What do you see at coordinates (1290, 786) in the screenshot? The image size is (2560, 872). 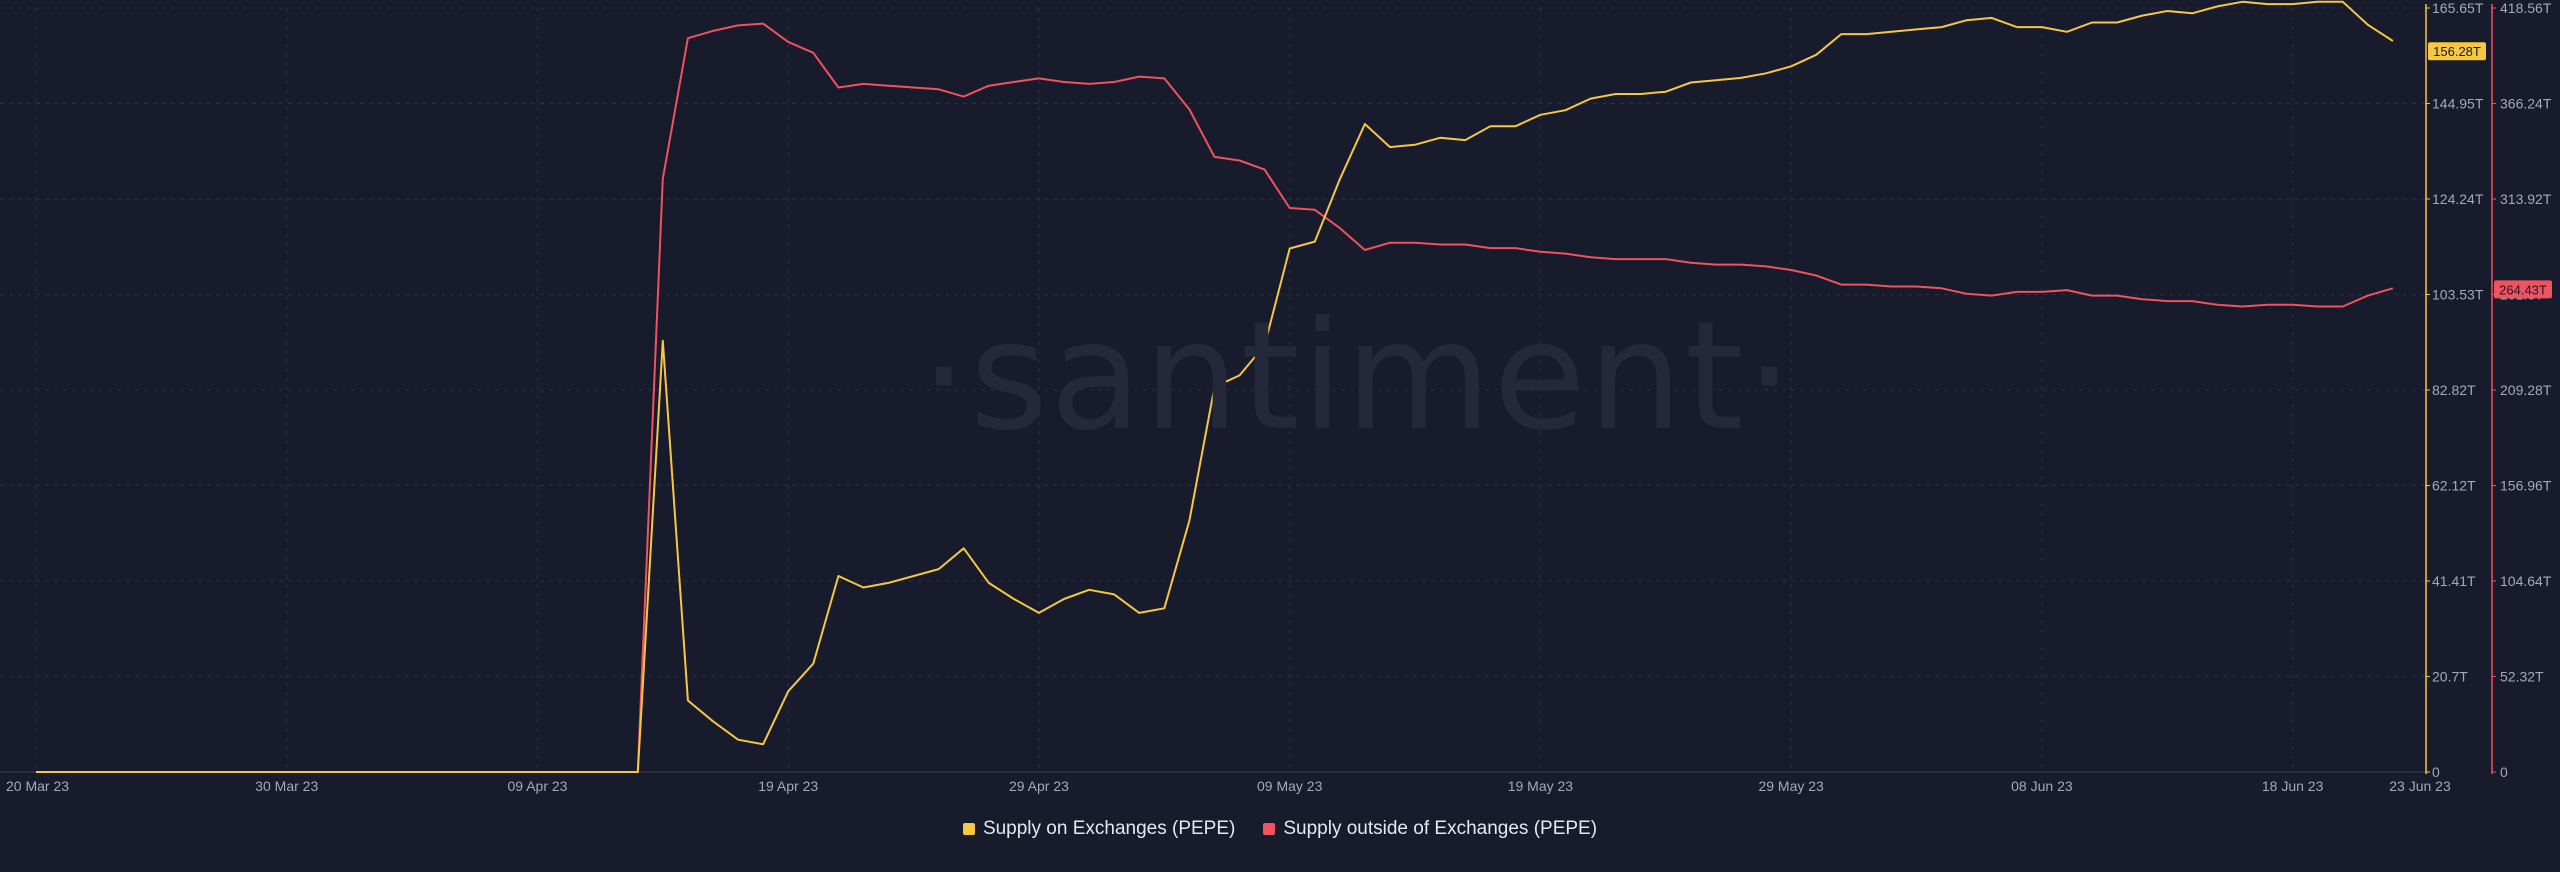 I see `x-tick-label: 09 May 23` at bounding box center [1290, 786].